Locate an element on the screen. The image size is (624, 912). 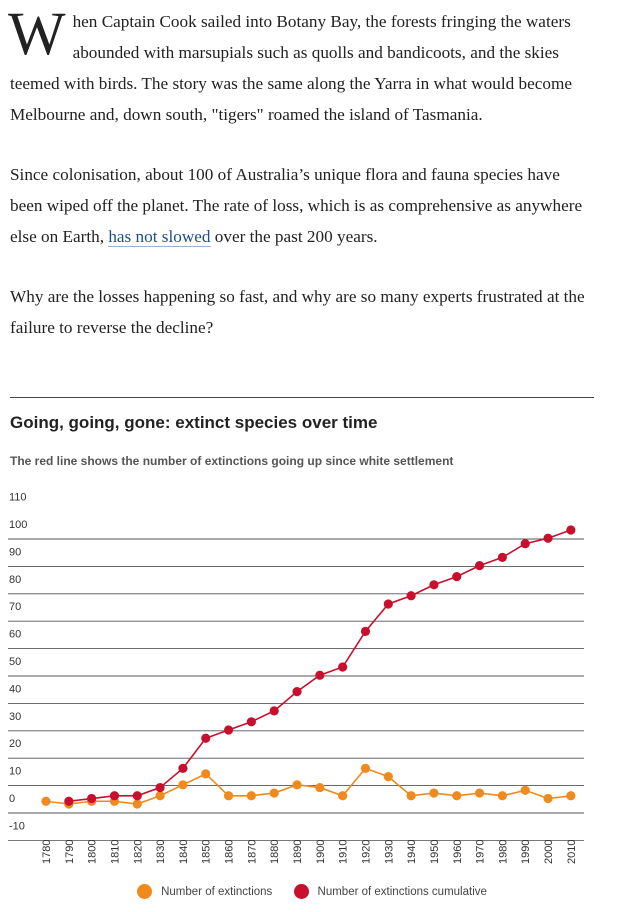
y-tick-label: 30 is located at coordinates (15, 717).